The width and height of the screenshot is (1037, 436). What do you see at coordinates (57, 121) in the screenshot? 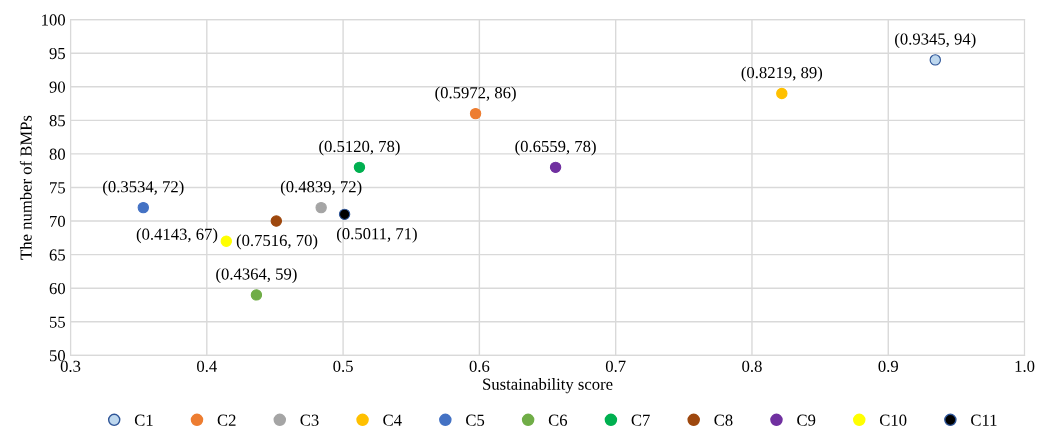
I see `y-tick-label: 85` at bounding box center [57, 121].